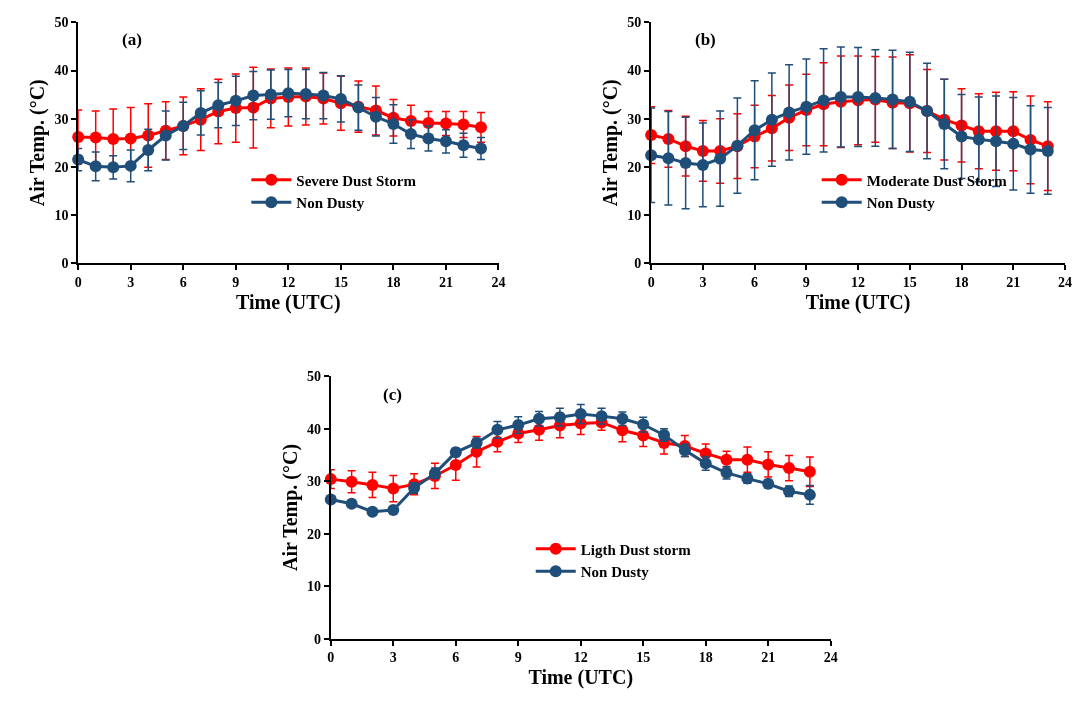  What do you see at coordinates (634, 167) in the screenshot?
I see `y-tick-label: 20` at bounding box center [634, 167].